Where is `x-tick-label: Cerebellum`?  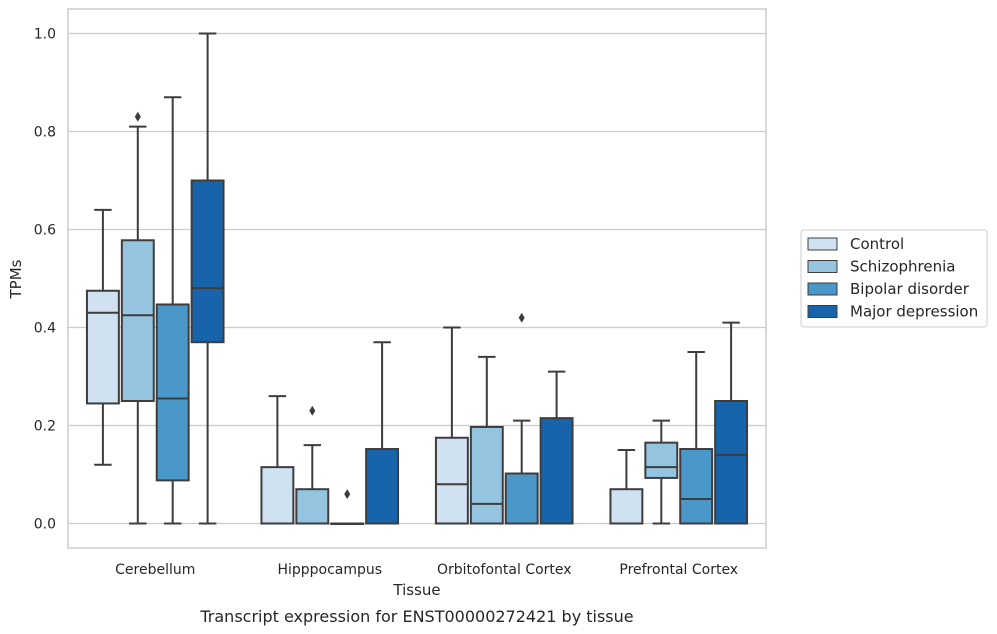 x-tick-label: Cerebellum is located at coordinates (155, 570).